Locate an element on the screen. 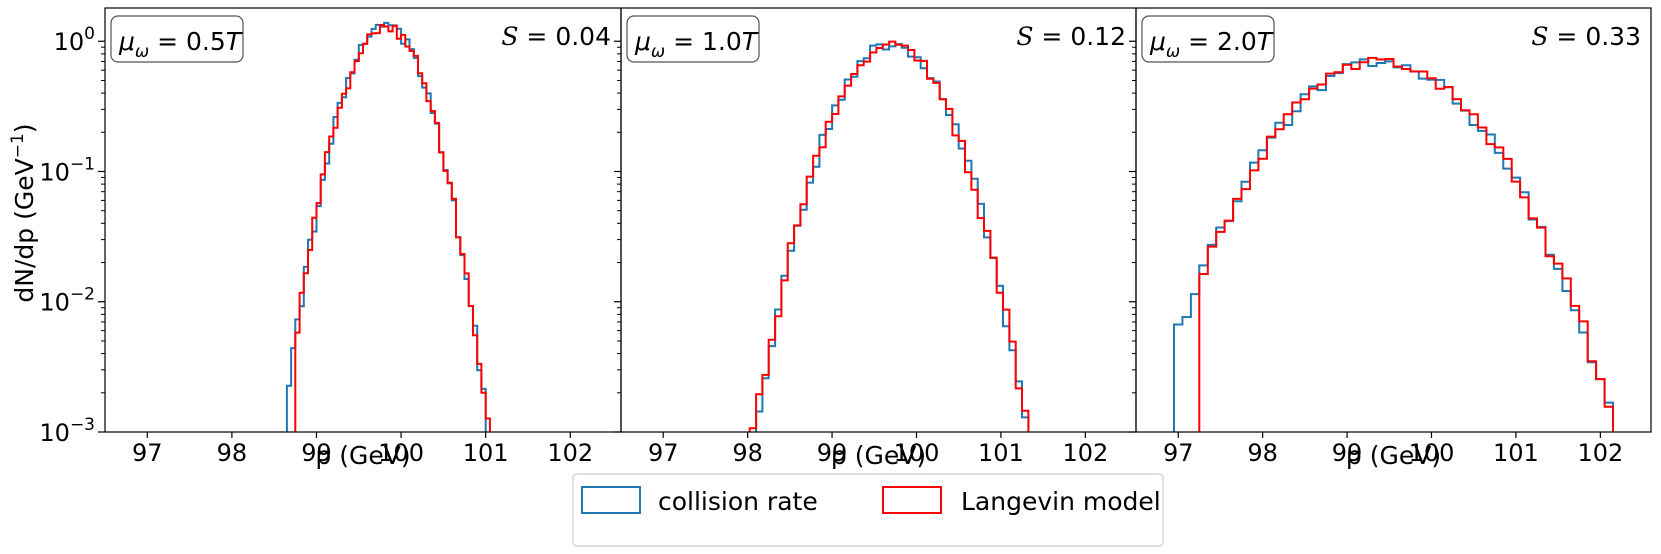  legend-swatch-langevin-model is located at coordinates (912, 500).